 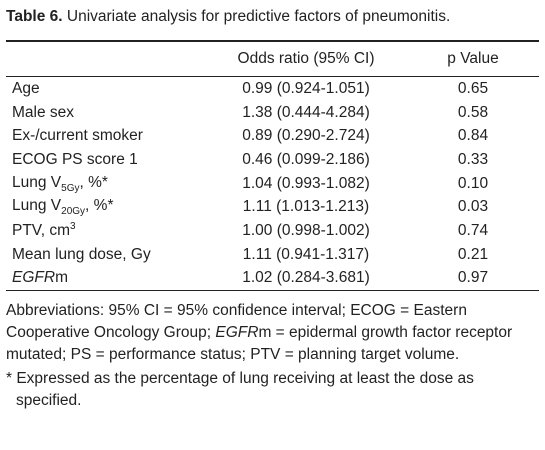 What do you see at coordinates (306, 88) in the screenshot?
I see `odds-ratio: 0.99 (0.924-1.051)` at bounding box center [306, 88].